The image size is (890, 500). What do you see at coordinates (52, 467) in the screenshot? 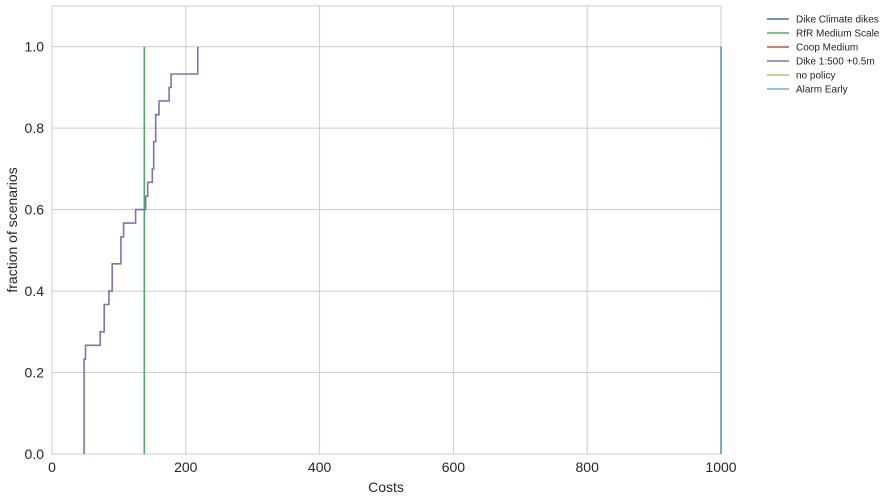
I see `x-tick-label: 0` at bounding box center [52, 467].